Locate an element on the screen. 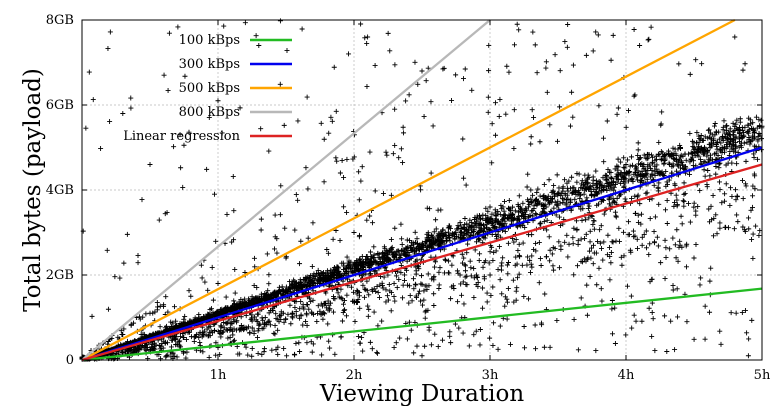 Image resolution: width=771 pixels, height=406 pixels. legend-label: Linear regression is located at coordinates (181, 136).